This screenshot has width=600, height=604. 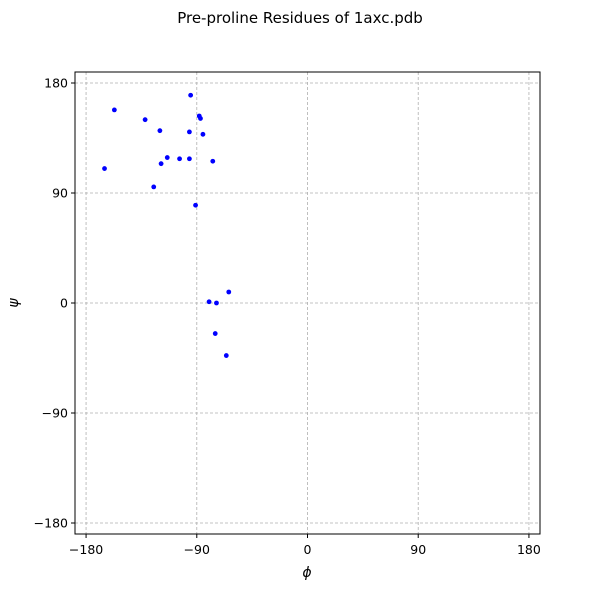 What do you see at coordinates (197, 549) in the screenshot?
I see `x-tick-label: −90` at bounding box center [197, 549].